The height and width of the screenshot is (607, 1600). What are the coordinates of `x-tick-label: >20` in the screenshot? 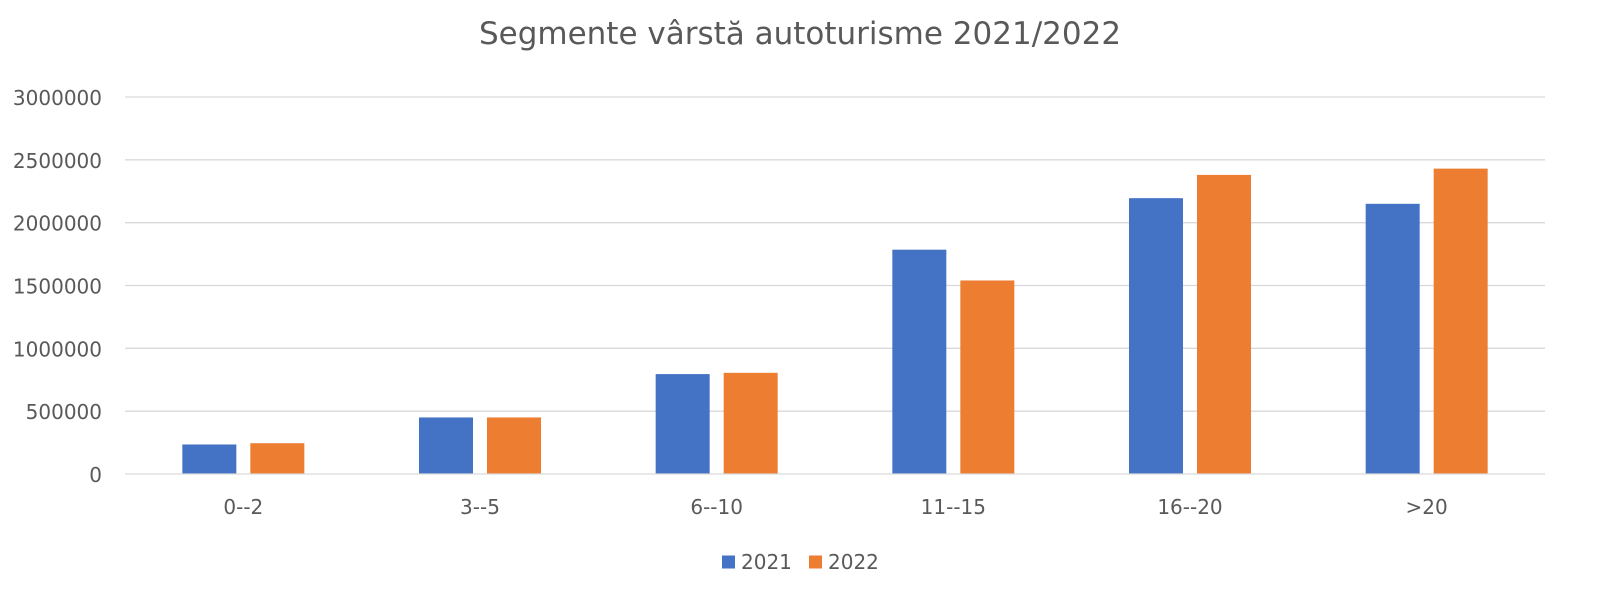 It's located at (1427, 507).